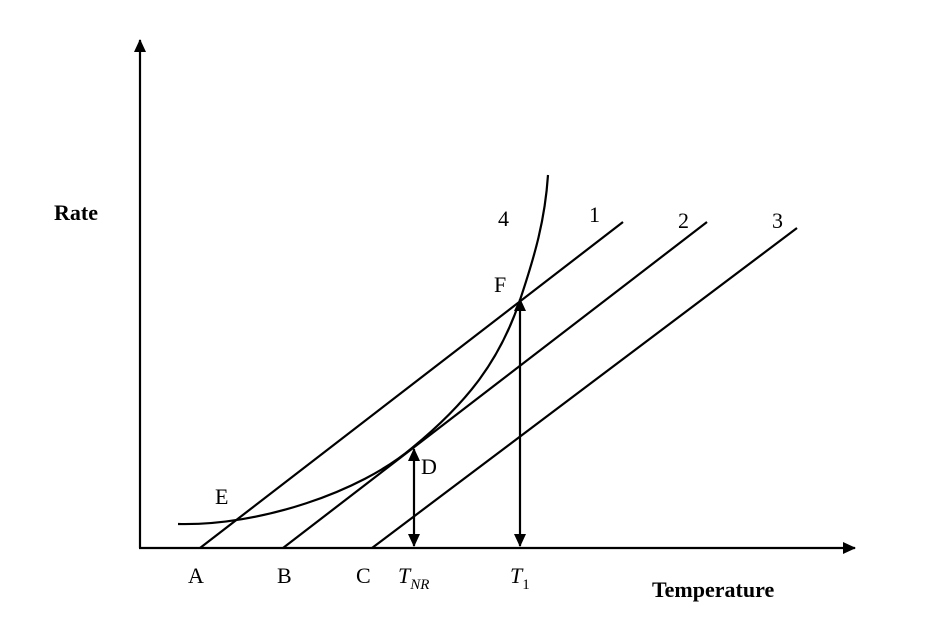  Describe the element at coordinates (221, 496) in the screenshot. I see `point-label: E` at that location.